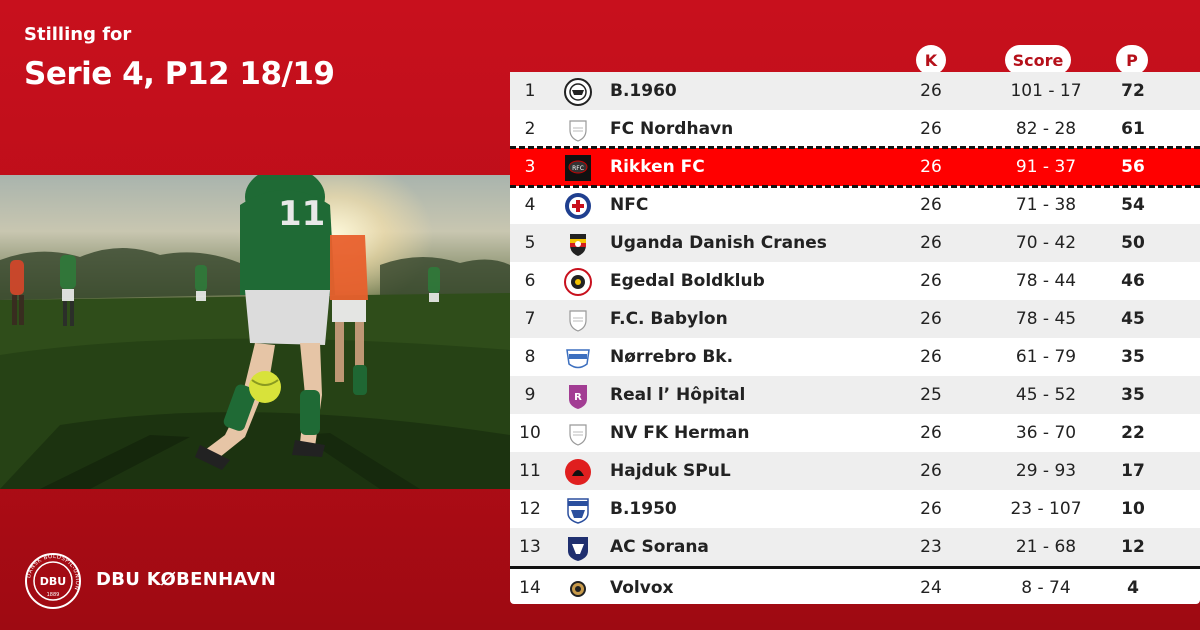 The width and height of the screenshot is (1200, 630). Describe the element at coordinates (1133, 319) in the screenshot. I see `points: 45` at that location.